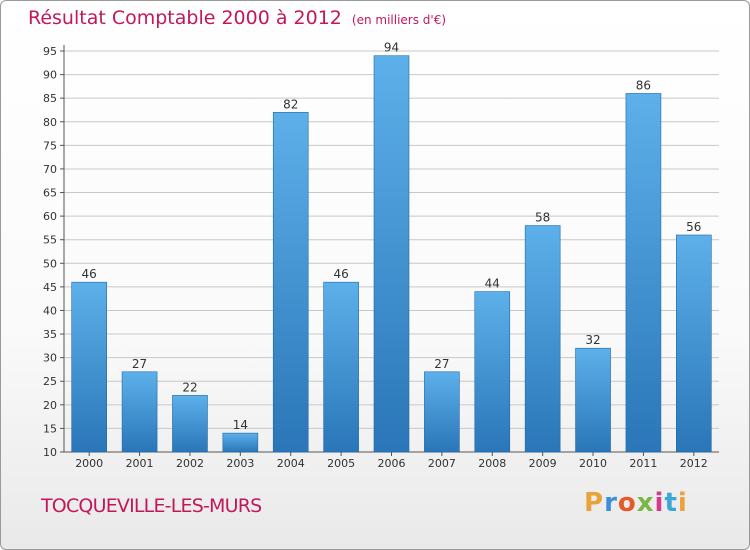 Image resolution: width=750 pixels, height=550 pixels. Describe the element at coordinates (290, 104) in the screenshot. I see `data-label-2004: 82` at that location.